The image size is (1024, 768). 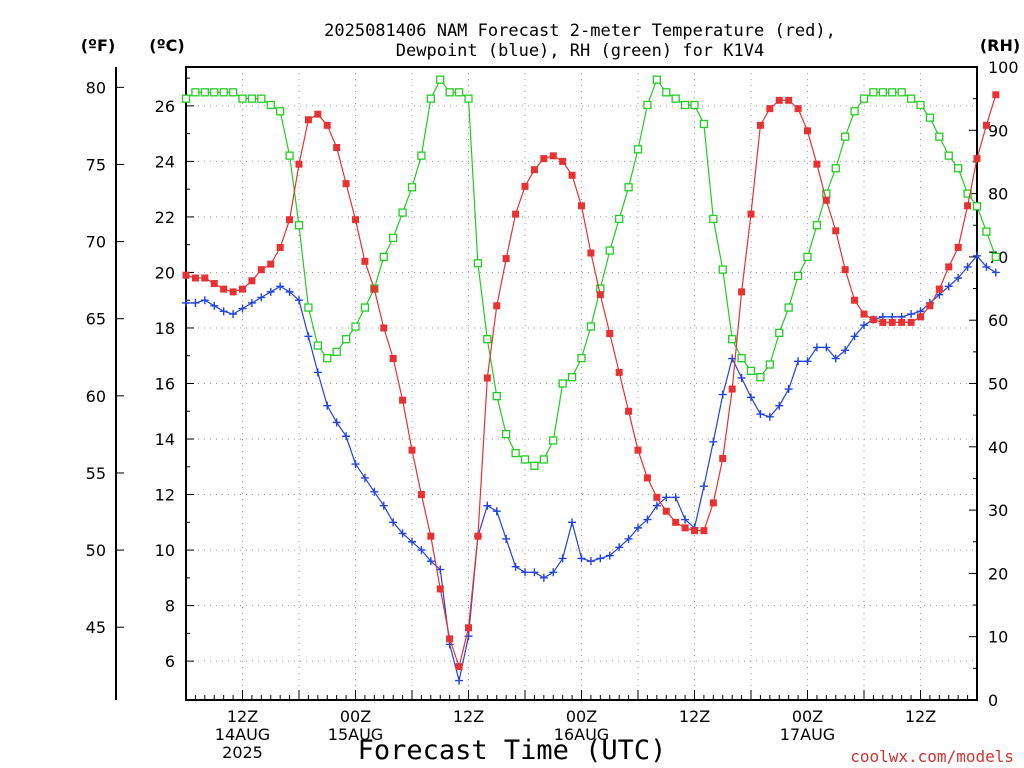 What do you see at coordinates (165, 161) in the screenshot?
I see `celsius-tick-label: 24` at bounding box center [165, 161].